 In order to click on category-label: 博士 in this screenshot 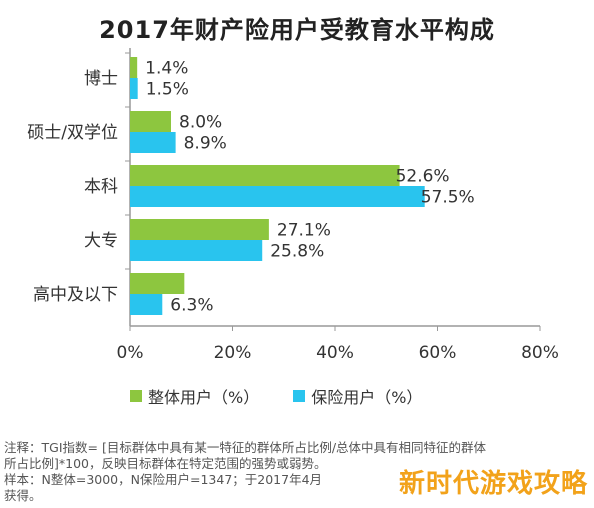, I will do `click(101, 79)`.